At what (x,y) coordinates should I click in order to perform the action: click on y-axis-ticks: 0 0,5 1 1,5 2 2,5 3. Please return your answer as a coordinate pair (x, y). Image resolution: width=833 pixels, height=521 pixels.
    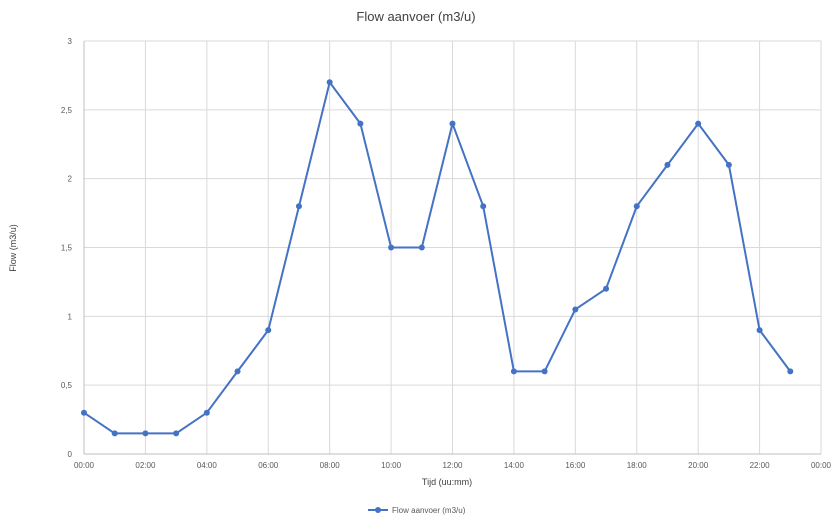
    Looking at the image, I should click on (67, 248).